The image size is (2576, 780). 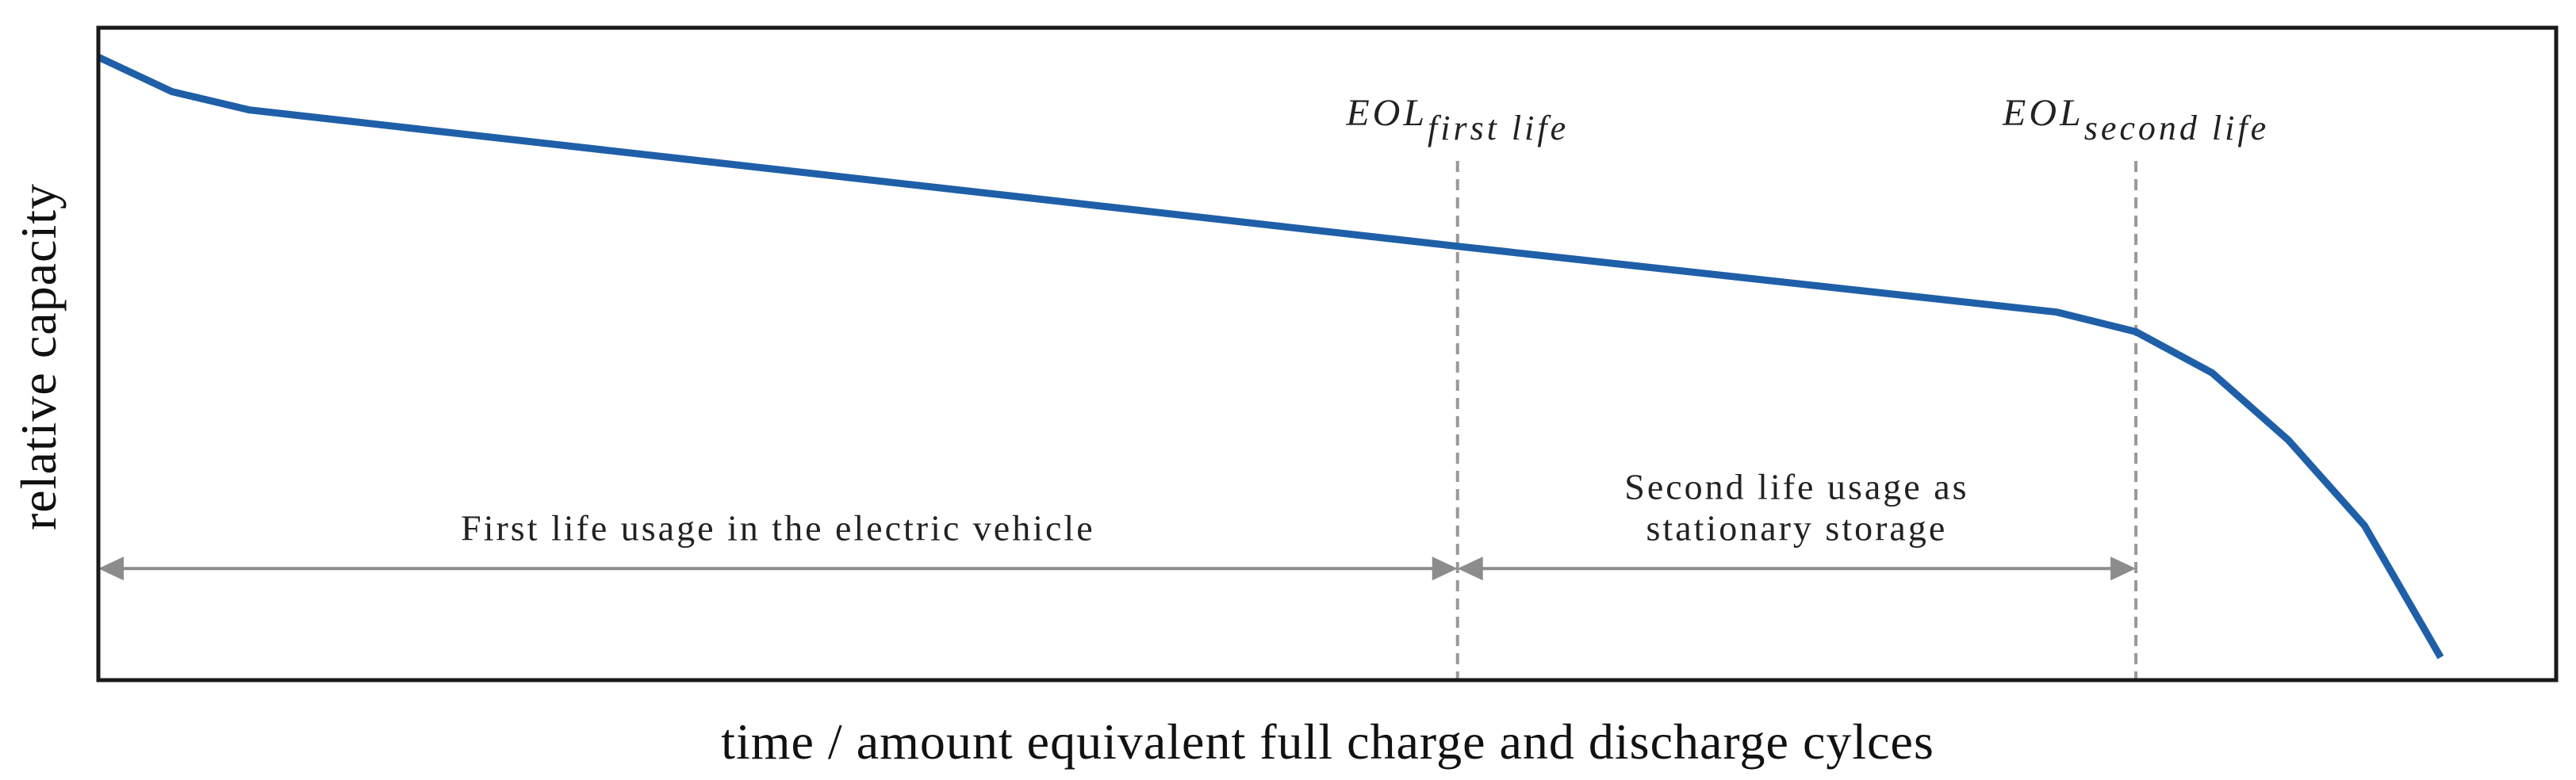 I want to click on eol-subscript: second life, so click(x=2177, y=128).